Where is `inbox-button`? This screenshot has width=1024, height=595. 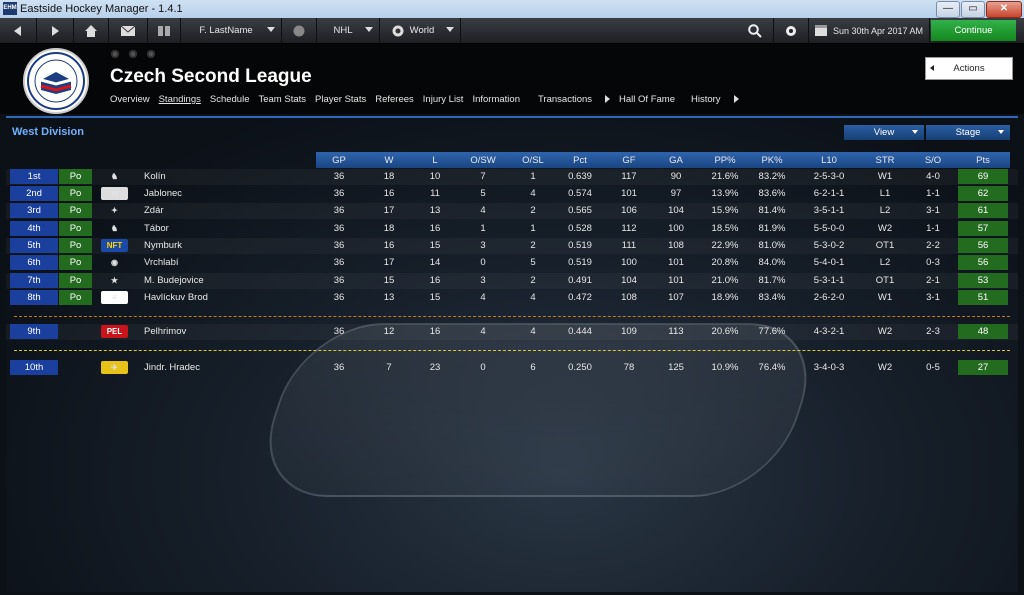 inbox-button is located at coordinates (128, 30).